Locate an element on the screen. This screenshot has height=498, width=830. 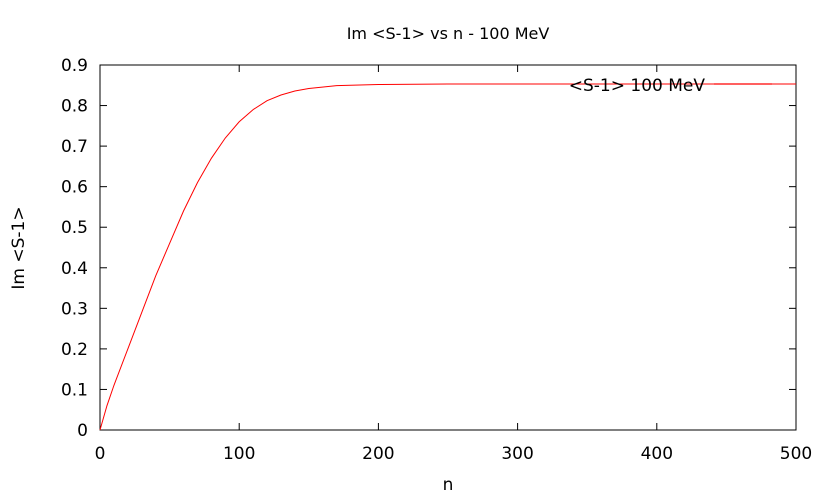
x-tick-label: 200 is located at coordinates (378, 454).